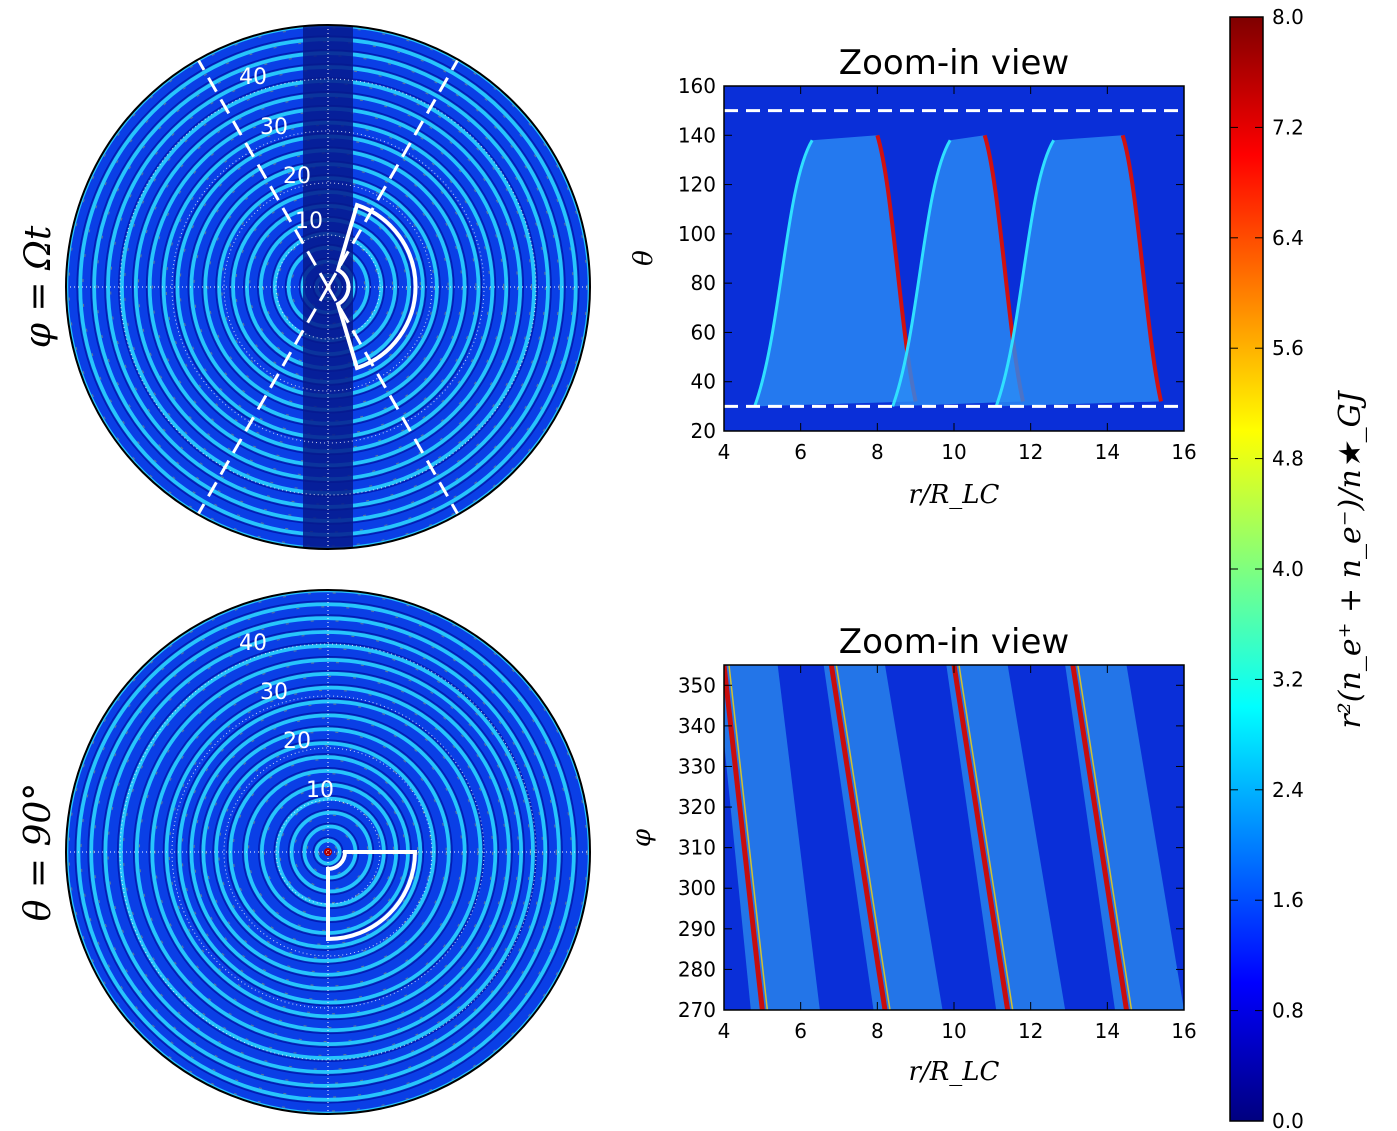 The image size is (1397, 1131). Describe the element at coordinates (953, 1031) in the screenshot. I see `x-tick-label: 10` at that location.